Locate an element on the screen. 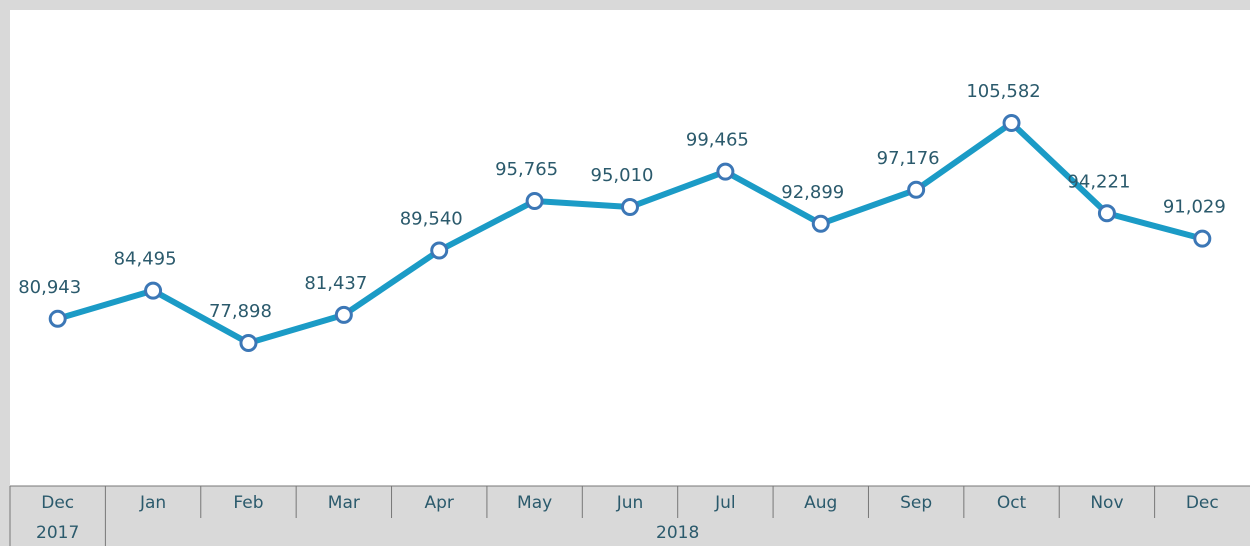 This screenshot has width=1250, height=546. x-tick-label: Apr is located at coordinates (439, 503).